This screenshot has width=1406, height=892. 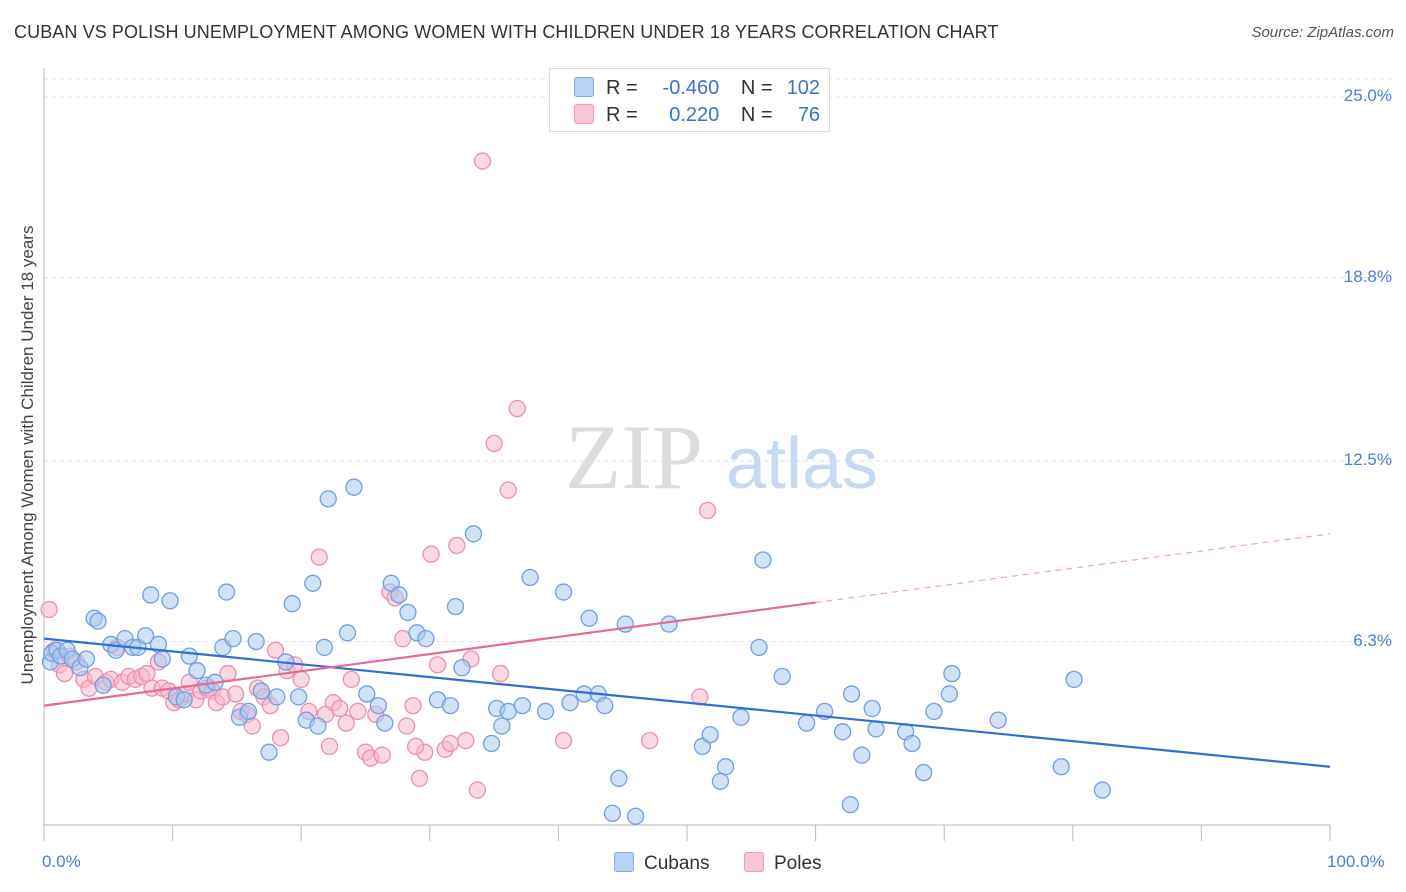 I want to click on poles-legend-label: Poles, so click(x=798, y=863).